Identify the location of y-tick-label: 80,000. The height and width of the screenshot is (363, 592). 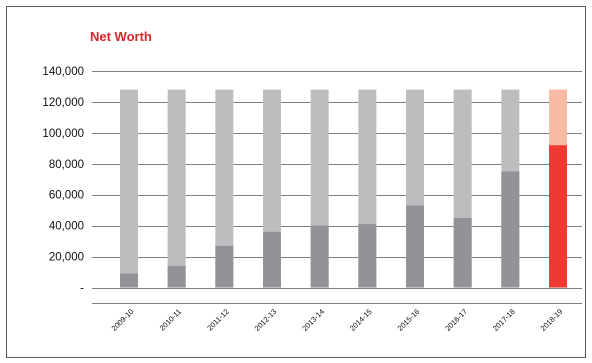
(66, 165).